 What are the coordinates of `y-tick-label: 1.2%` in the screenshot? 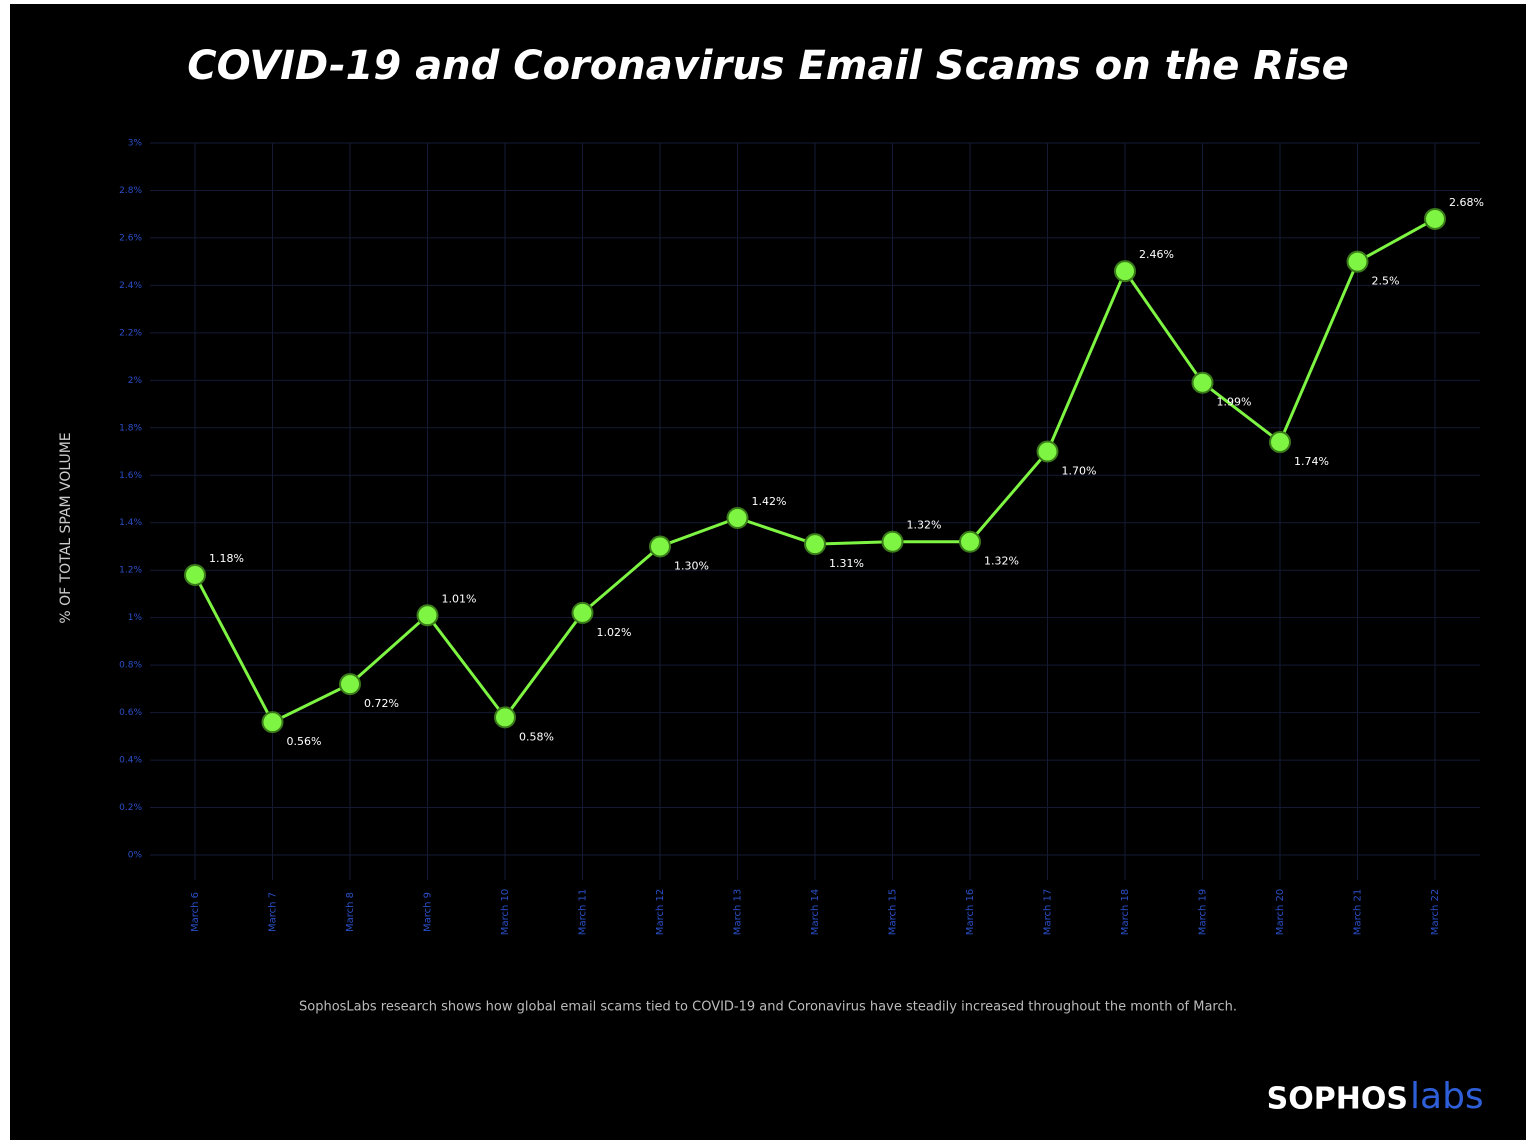 It's located at (130, 571).